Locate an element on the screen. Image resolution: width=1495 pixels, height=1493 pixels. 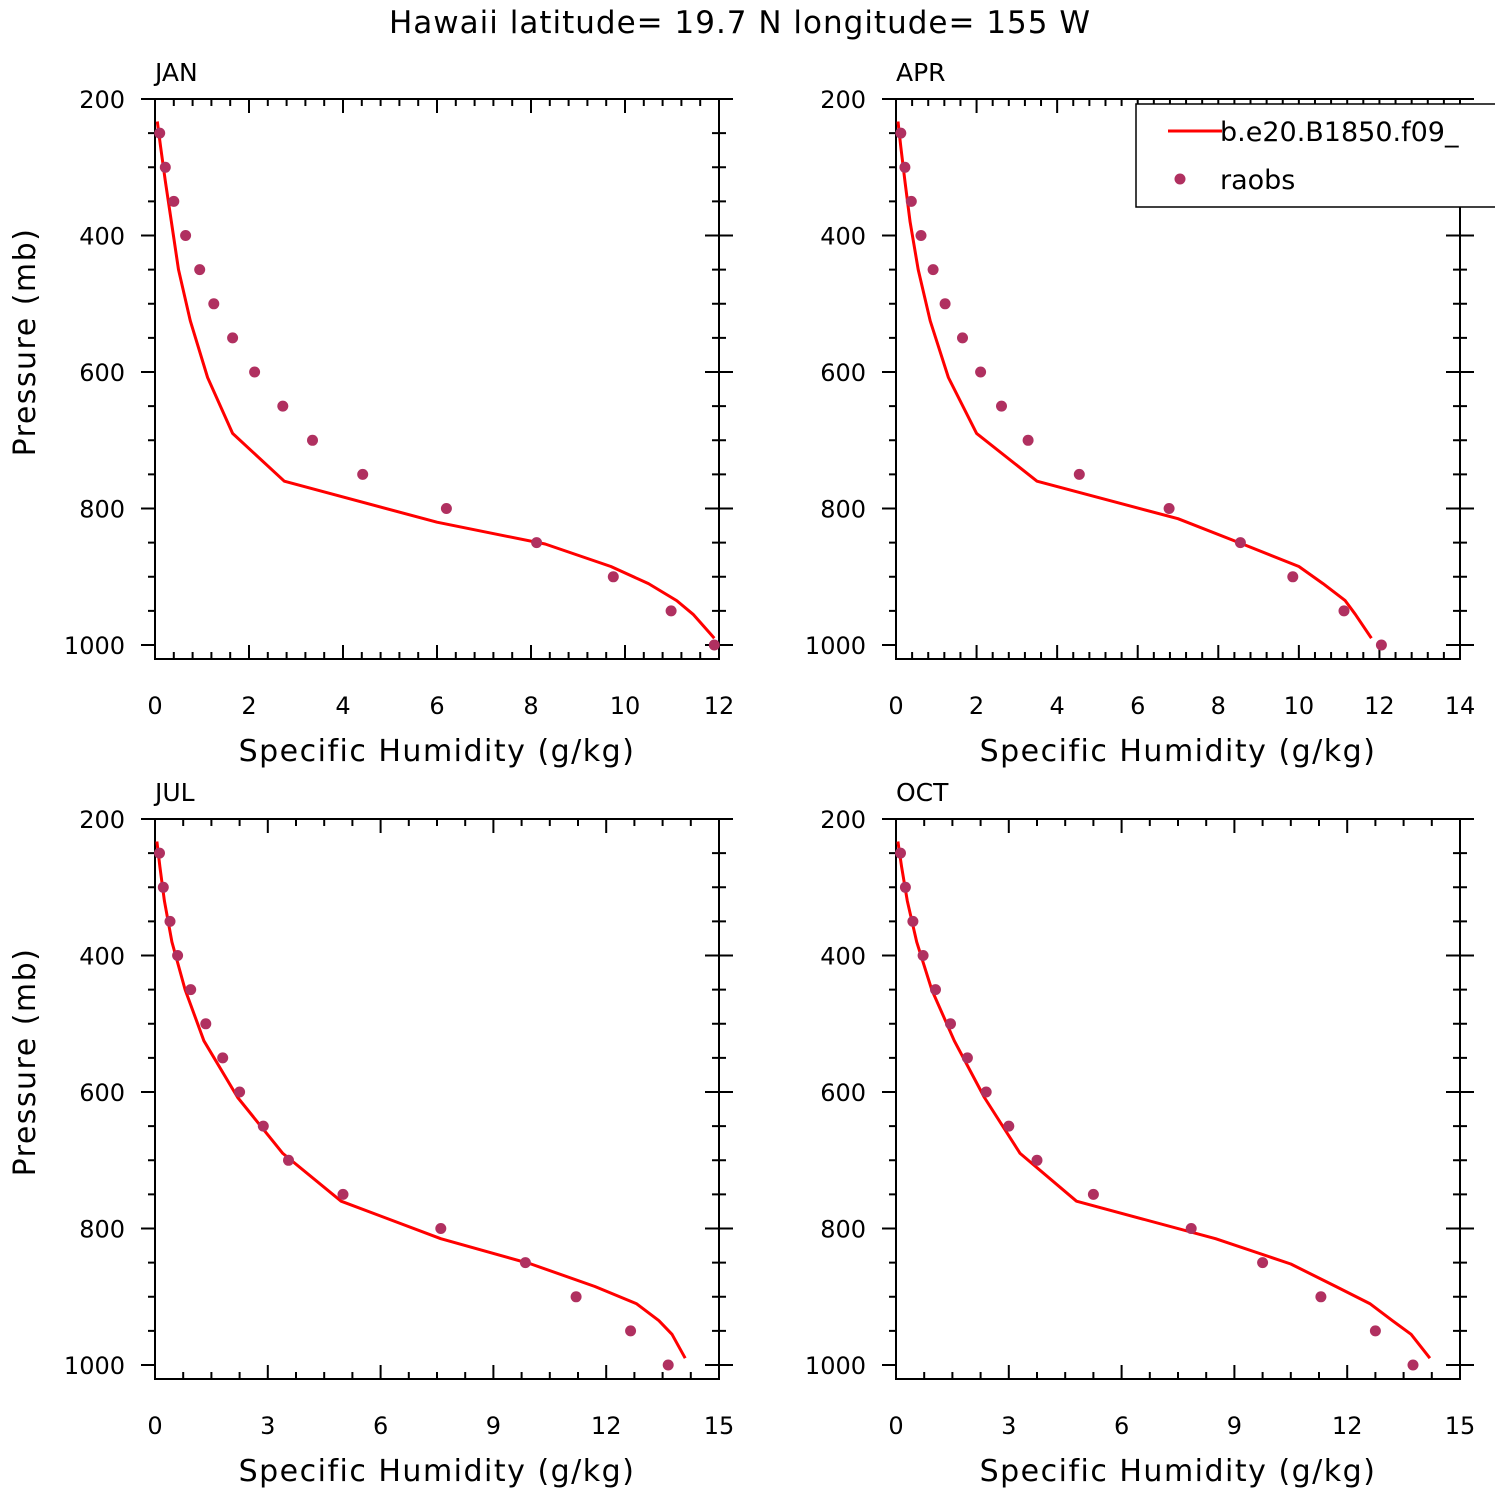
main-title: Hawaii latitude= 19.7 N longitude= 155 W is located at coordinates (740, 23).